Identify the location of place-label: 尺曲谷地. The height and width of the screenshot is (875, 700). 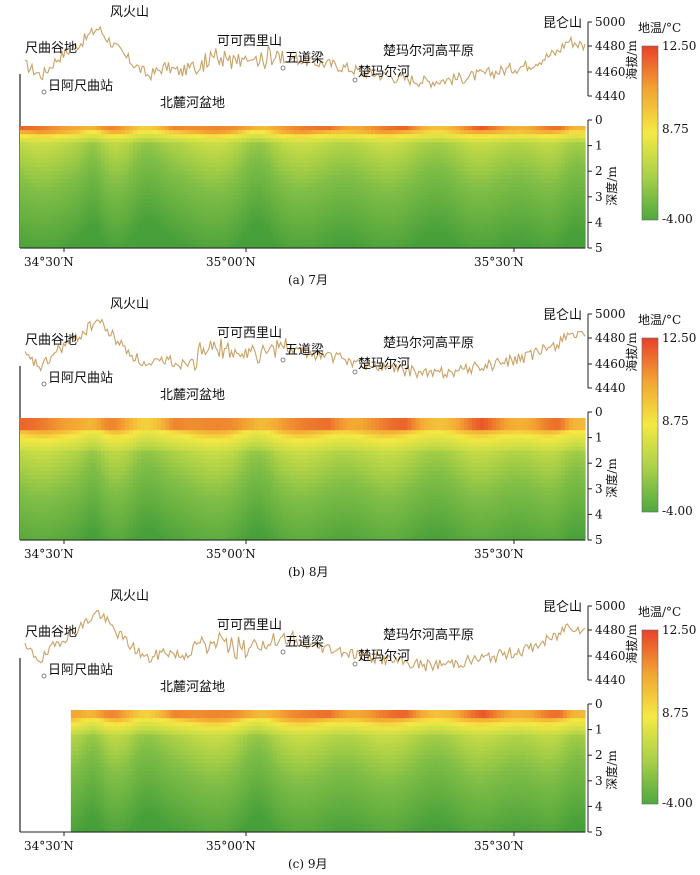
(51, 340).